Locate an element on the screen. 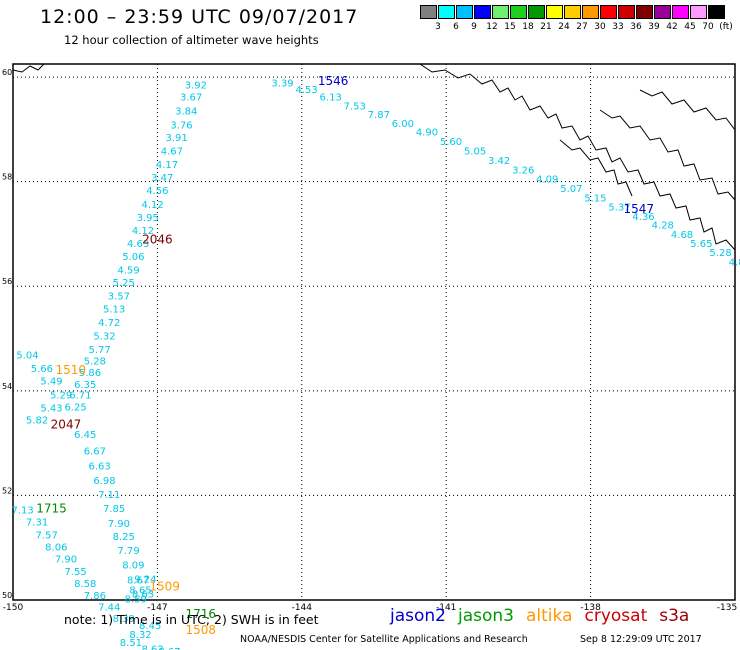 This screenshot has height=650, width=740. swh-value: 3.26 is located at coordinates (523, 170).